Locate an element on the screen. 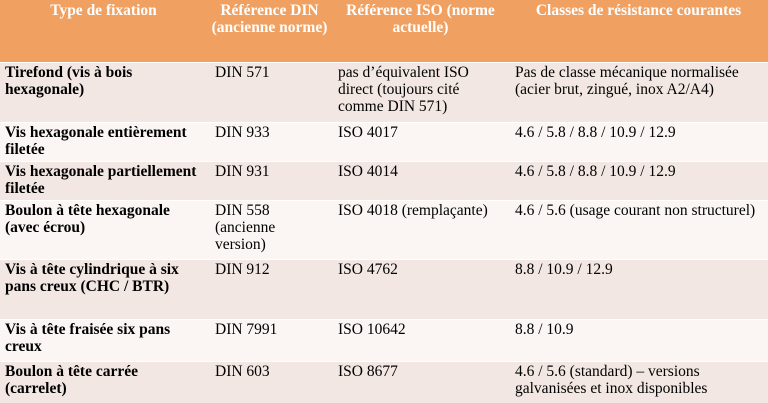 Image resolution: width=768 pixels, height=403 pixels. cell-din: DIN 603 is located at coordinates (269, 381).